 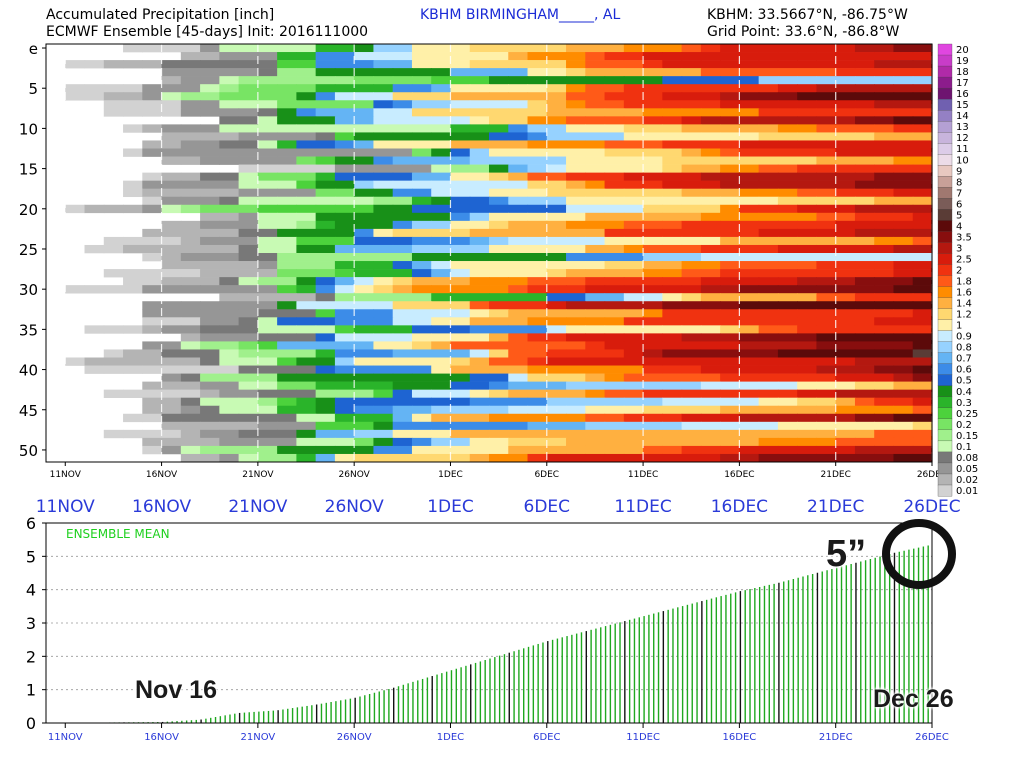 I want to click on colorbar-label: 15, so click(x=962, y=105).